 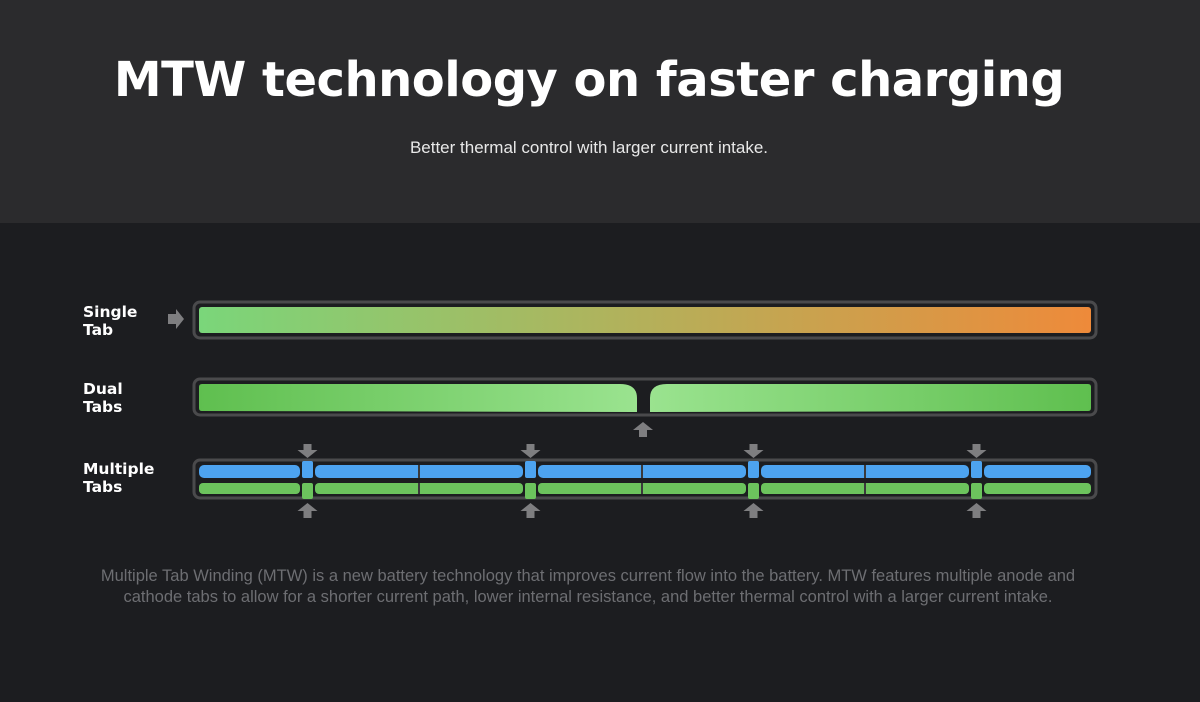 I want to click on dual-tabs-frame, so click(x=645, y=397).